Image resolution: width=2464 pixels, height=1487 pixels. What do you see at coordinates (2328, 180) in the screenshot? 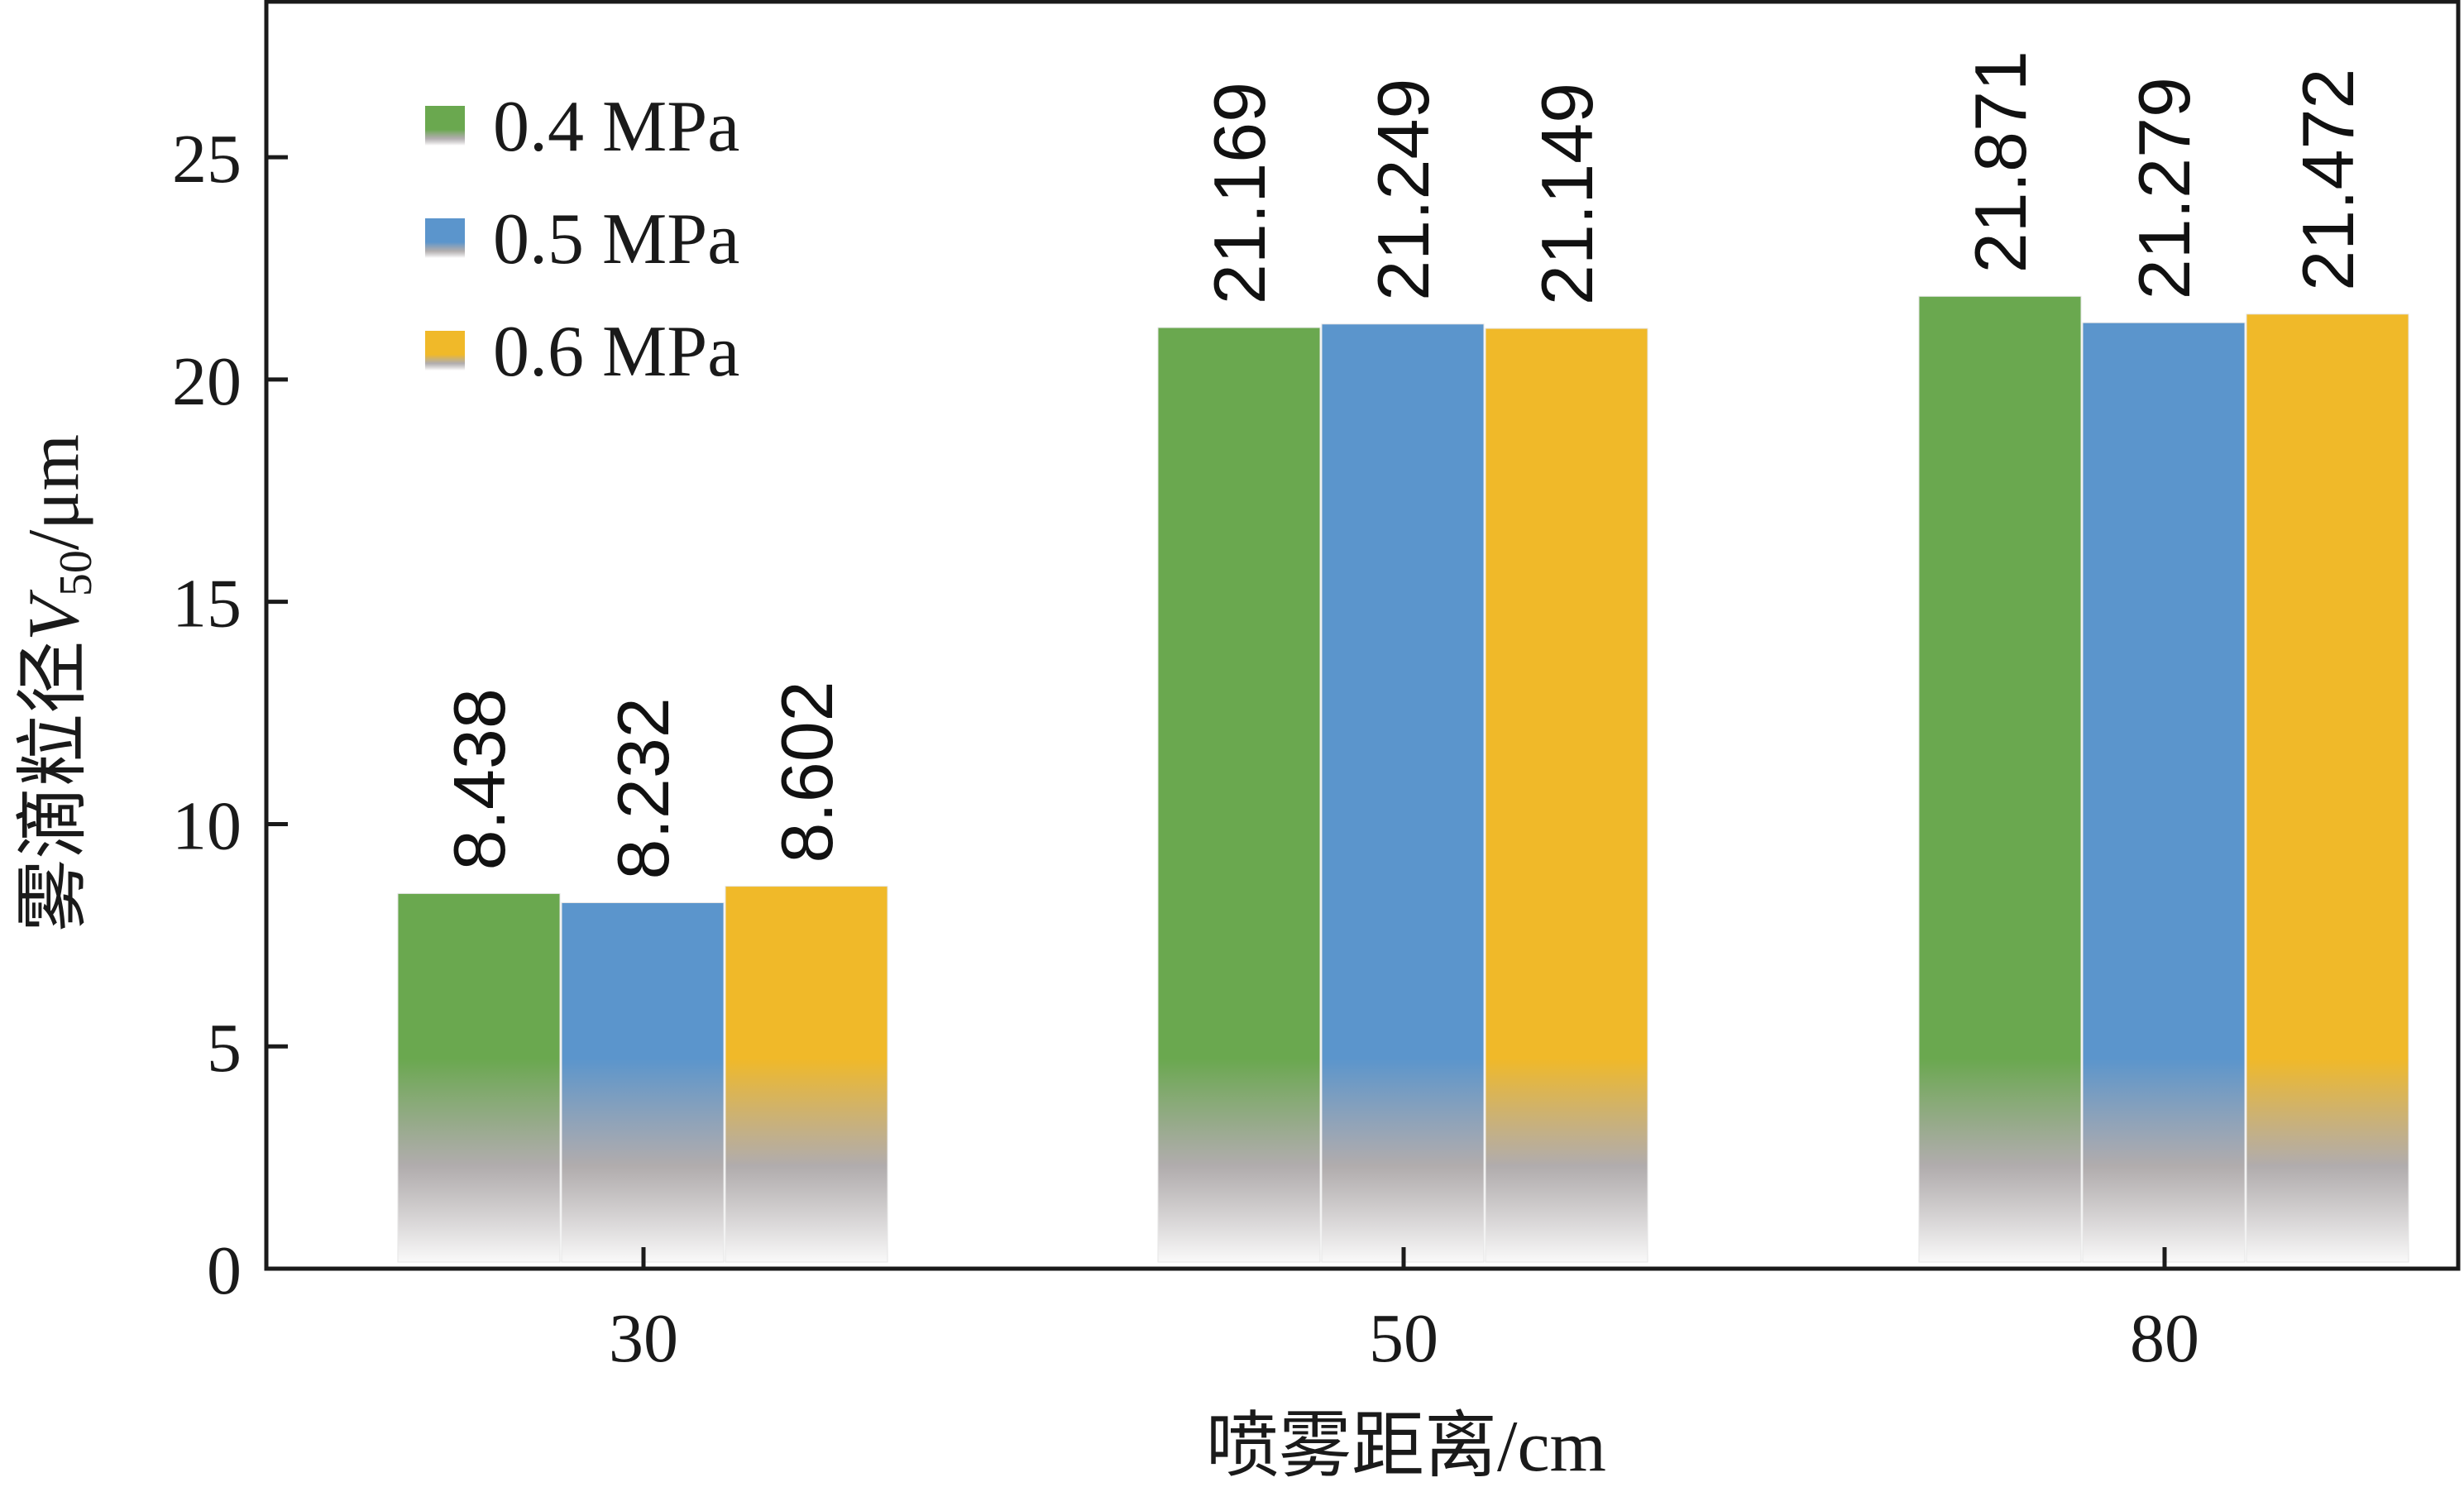
I see `data-label: 21.472` at bounding box center [2328, 180].